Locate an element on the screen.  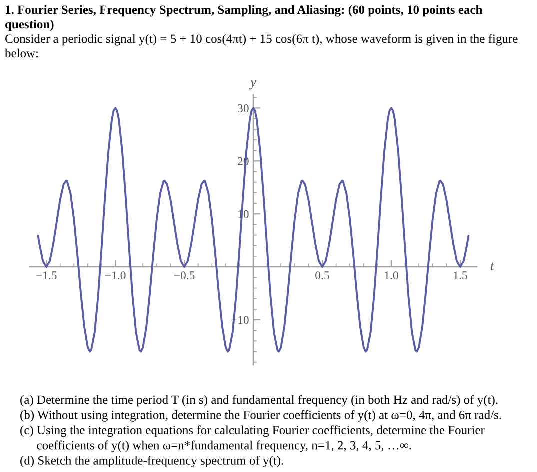
y-axis-title: y is located at coordinates (253, 85).